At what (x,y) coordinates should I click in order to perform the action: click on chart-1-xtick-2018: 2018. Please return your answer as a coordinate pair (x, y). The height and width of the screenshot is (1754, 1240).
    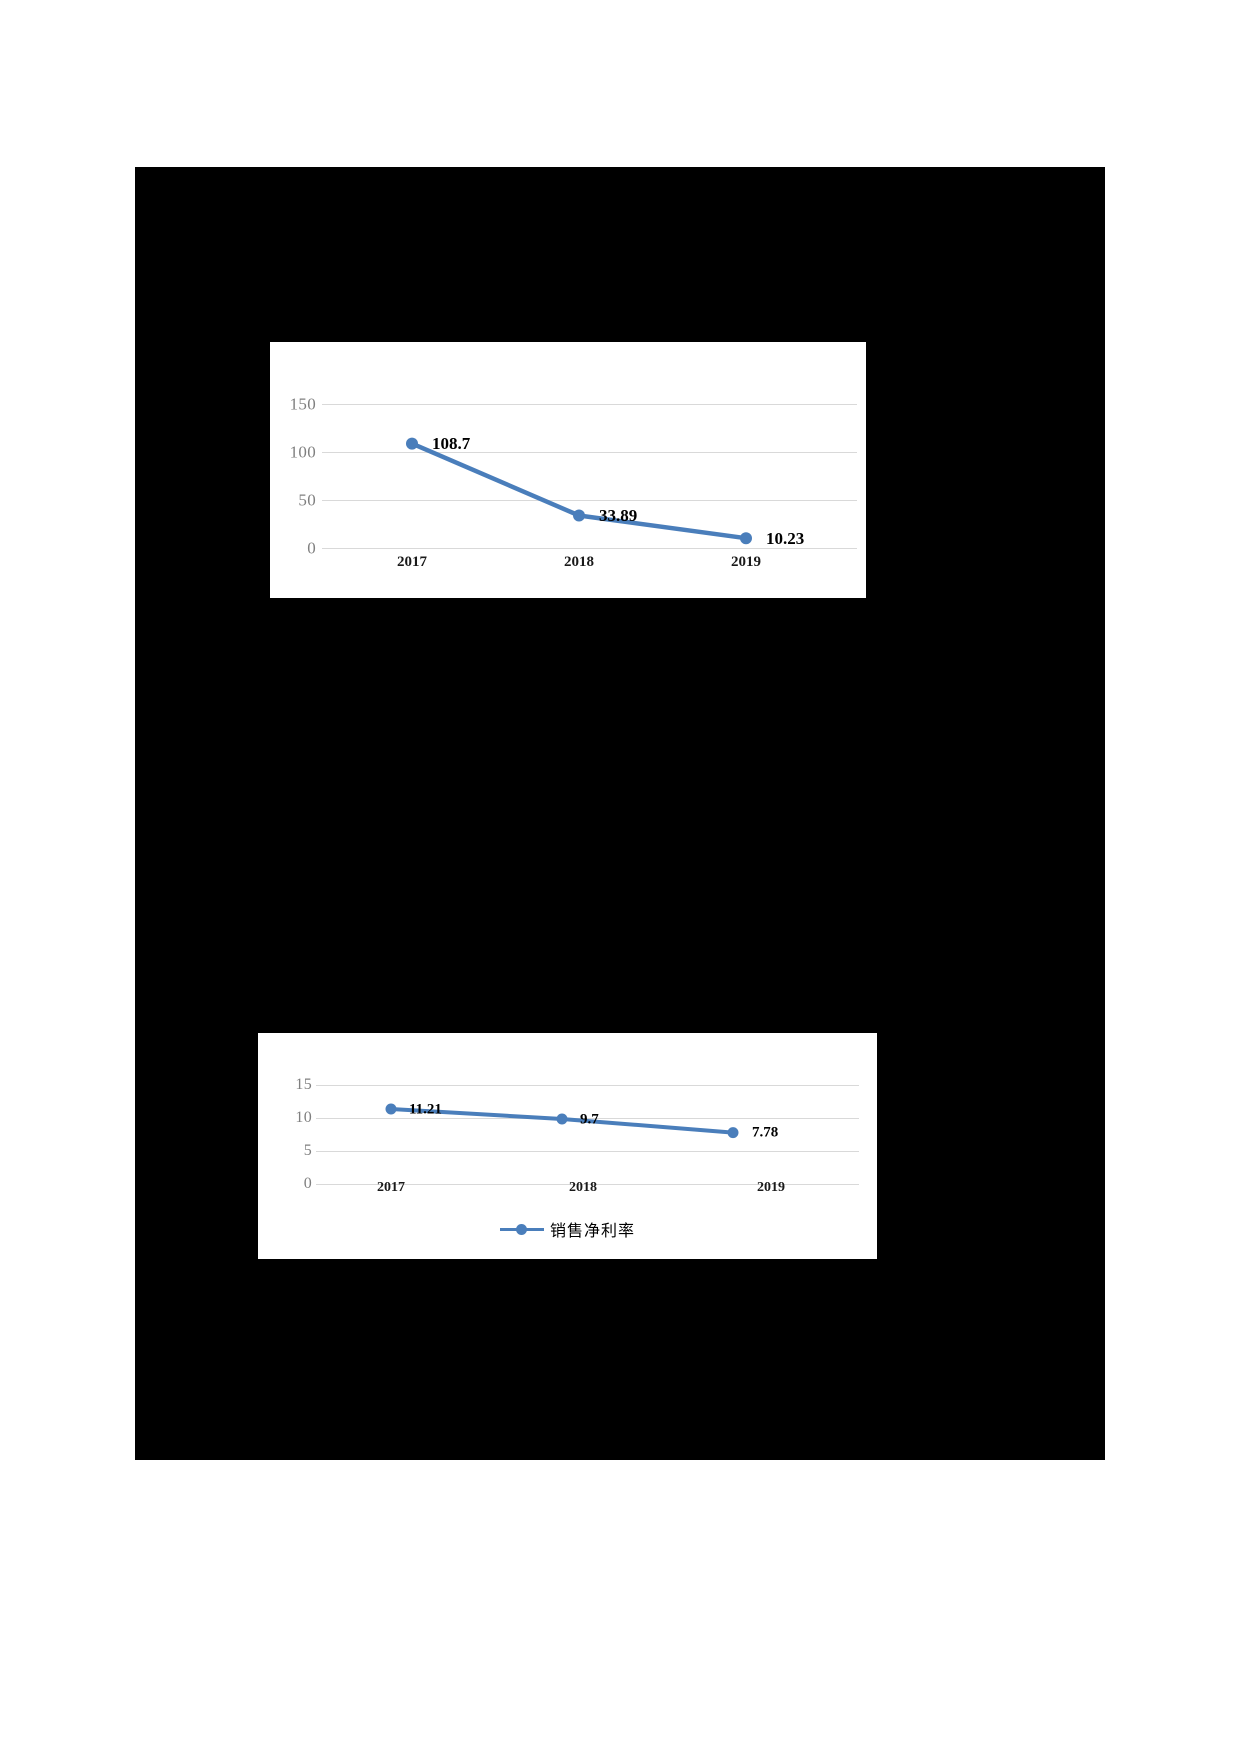
    Looking at the image, I should click on (579, 562).